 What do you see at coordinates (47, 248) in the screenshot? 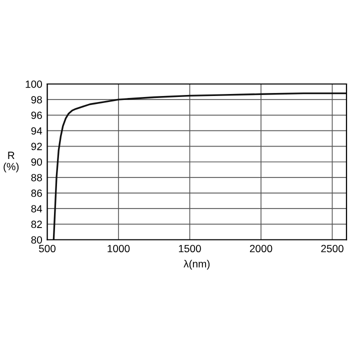
I see `x-tick-label: 500` at bounding box center [47, 248].